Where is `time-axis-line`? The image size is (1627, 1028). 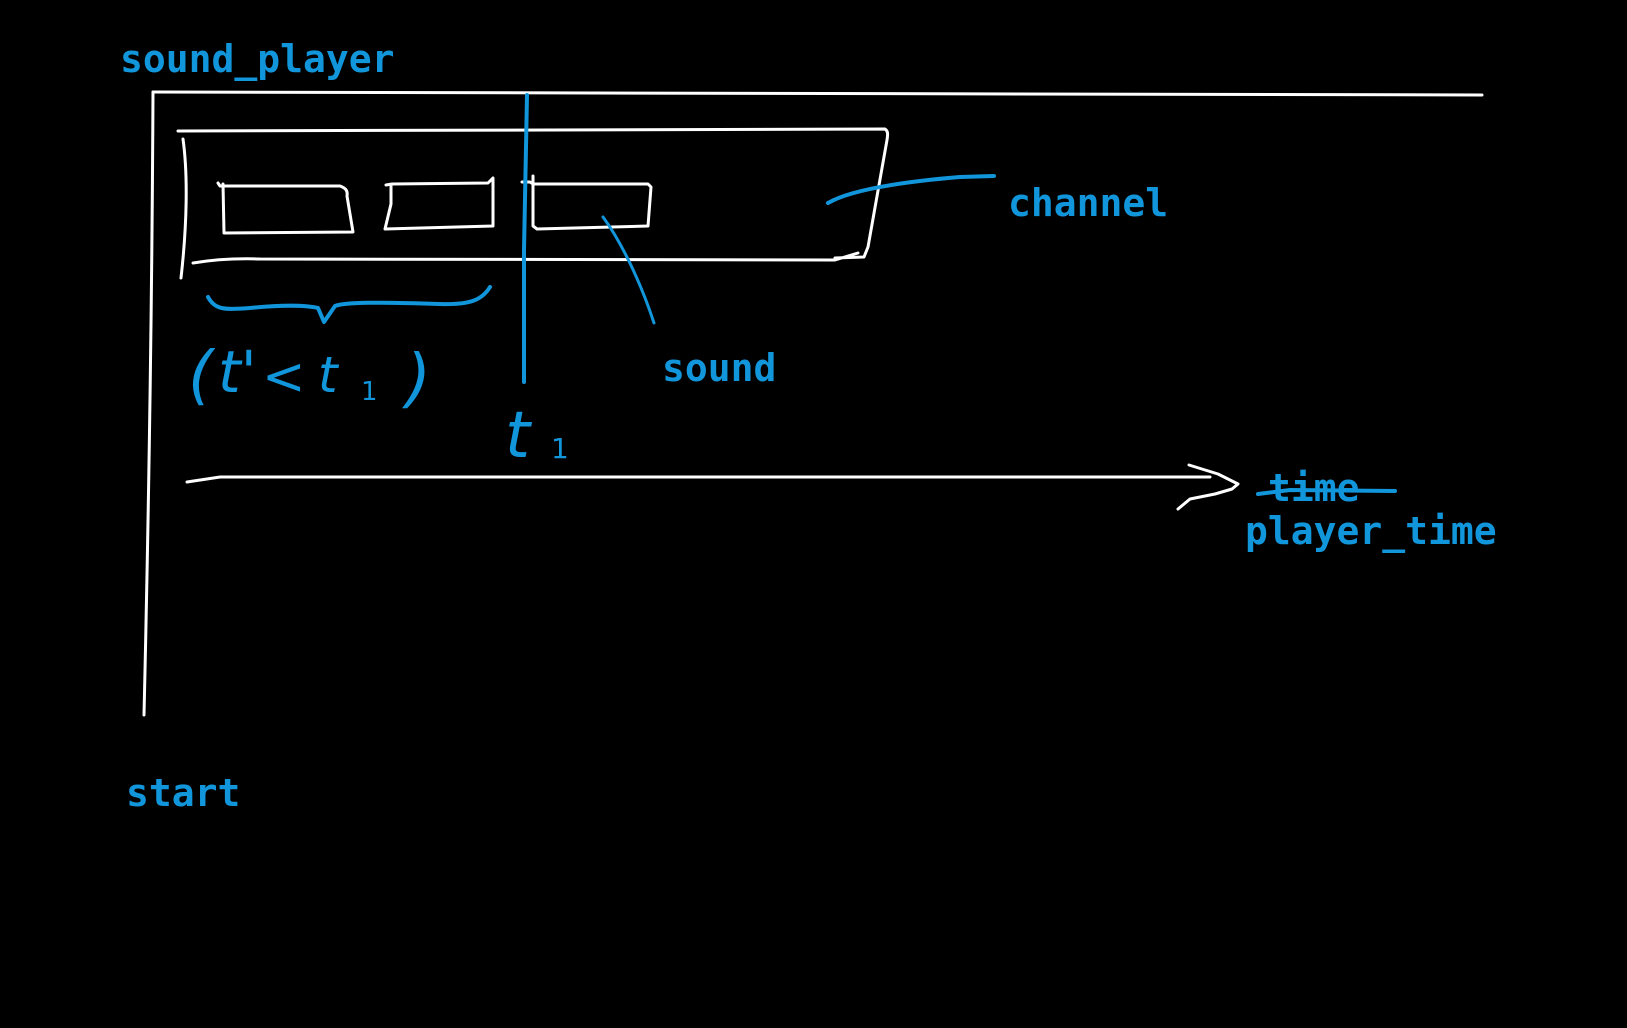
time-axis-line is located at coordinates (698, 479).